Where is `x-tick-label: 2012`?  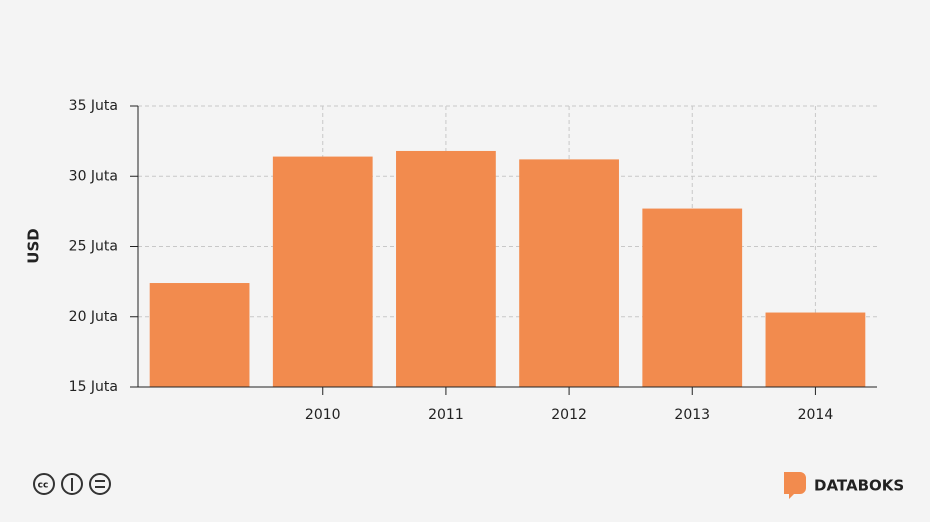 x-tick-label: 2012 is located at coordinates (569, 415).